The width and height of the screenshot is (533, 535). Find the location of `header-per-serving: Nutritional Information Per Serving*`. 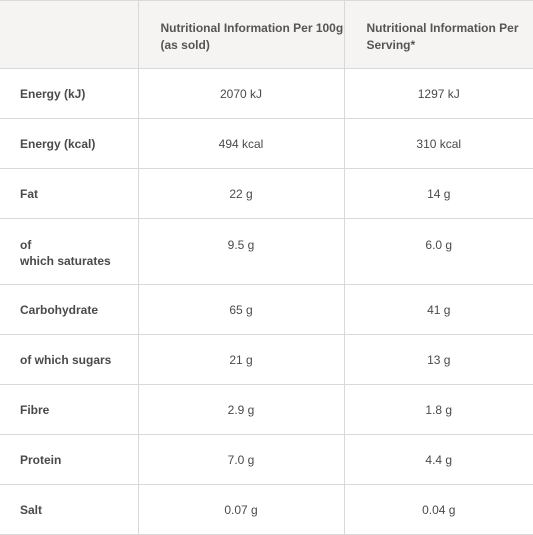

header-per-serving: Nutritional Information Per Serving* is located at coordinates (438, 34).